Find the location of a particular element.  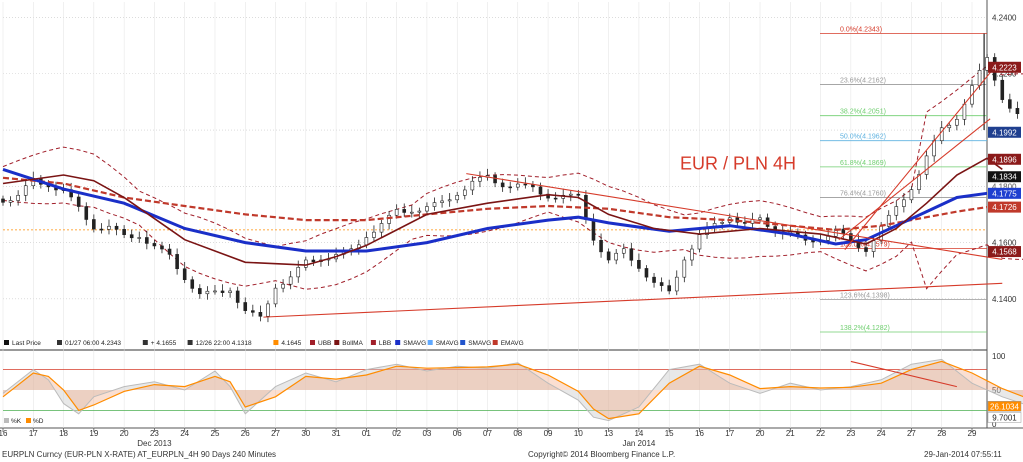

x-tick-label: 19 is located at coordinates (93, 433).